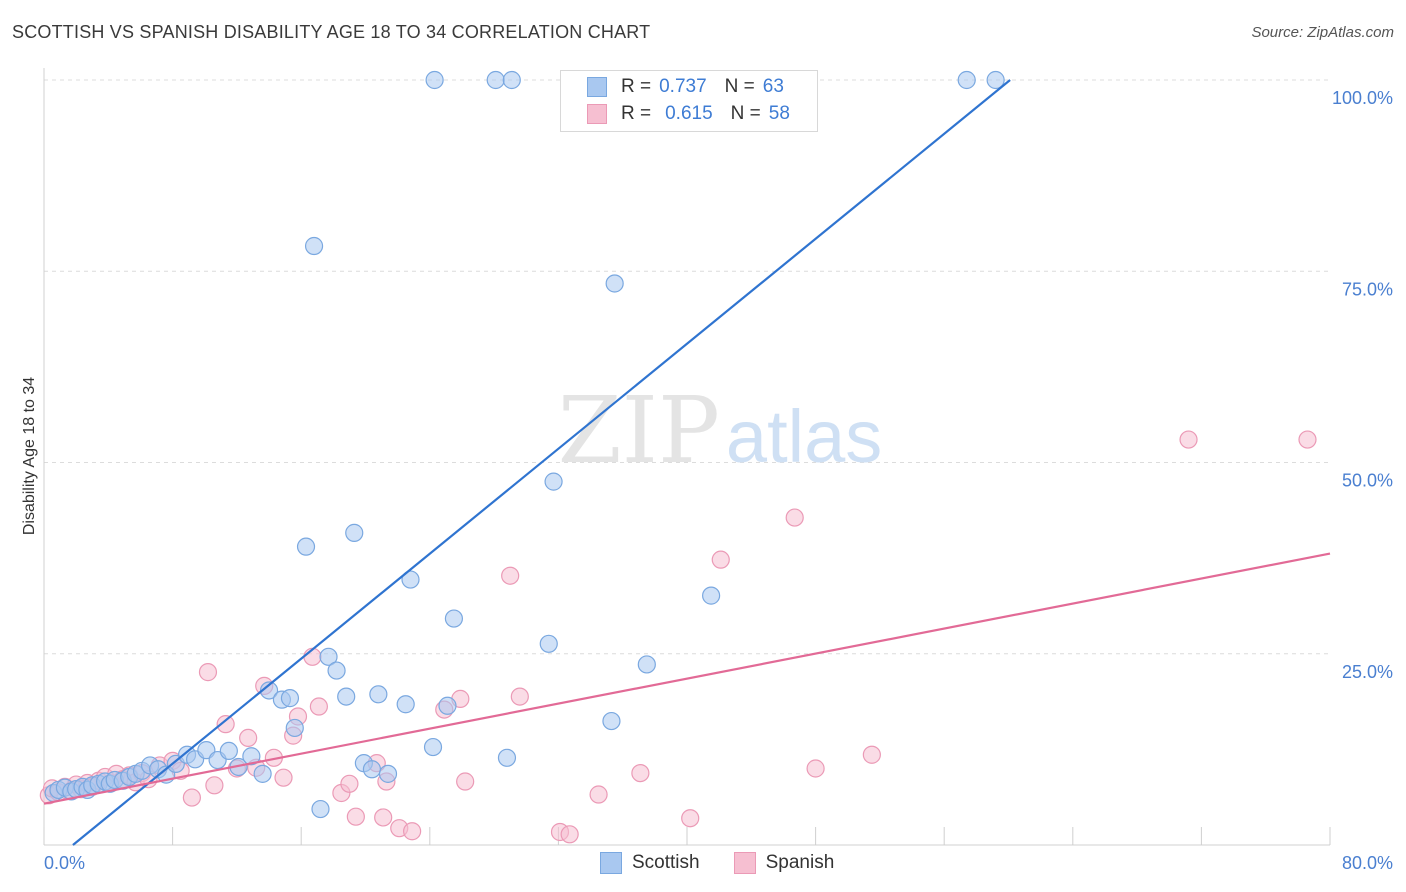 The height and width of the screenshot is (892, 1406). Describe the element at coordinates (1367, 481) in the screenshot. I see `y-tick-label: 50.0%` at that location.